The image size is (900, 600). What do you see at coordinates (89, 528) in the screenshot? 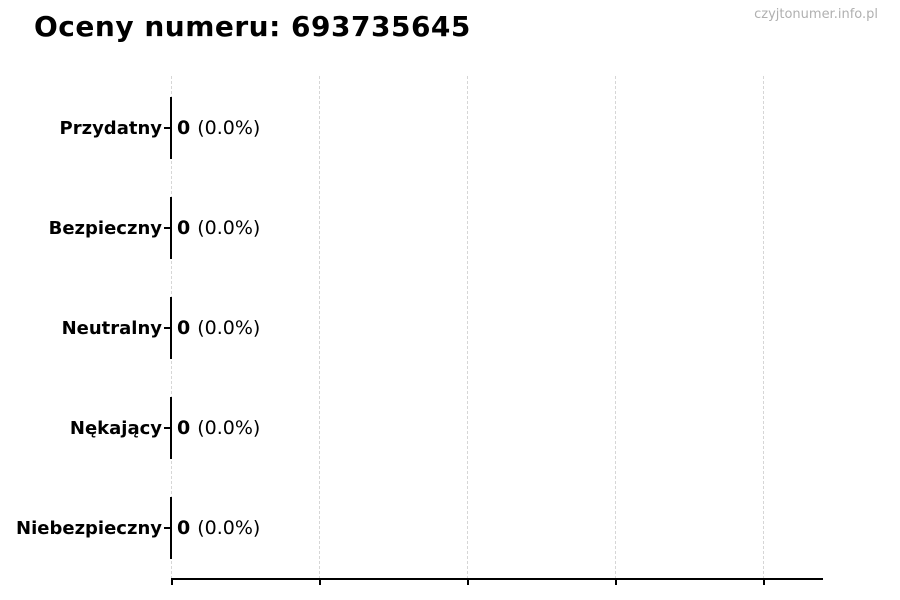
I see `category-label: Niebezpieczny` at bounding box center [89, 528].